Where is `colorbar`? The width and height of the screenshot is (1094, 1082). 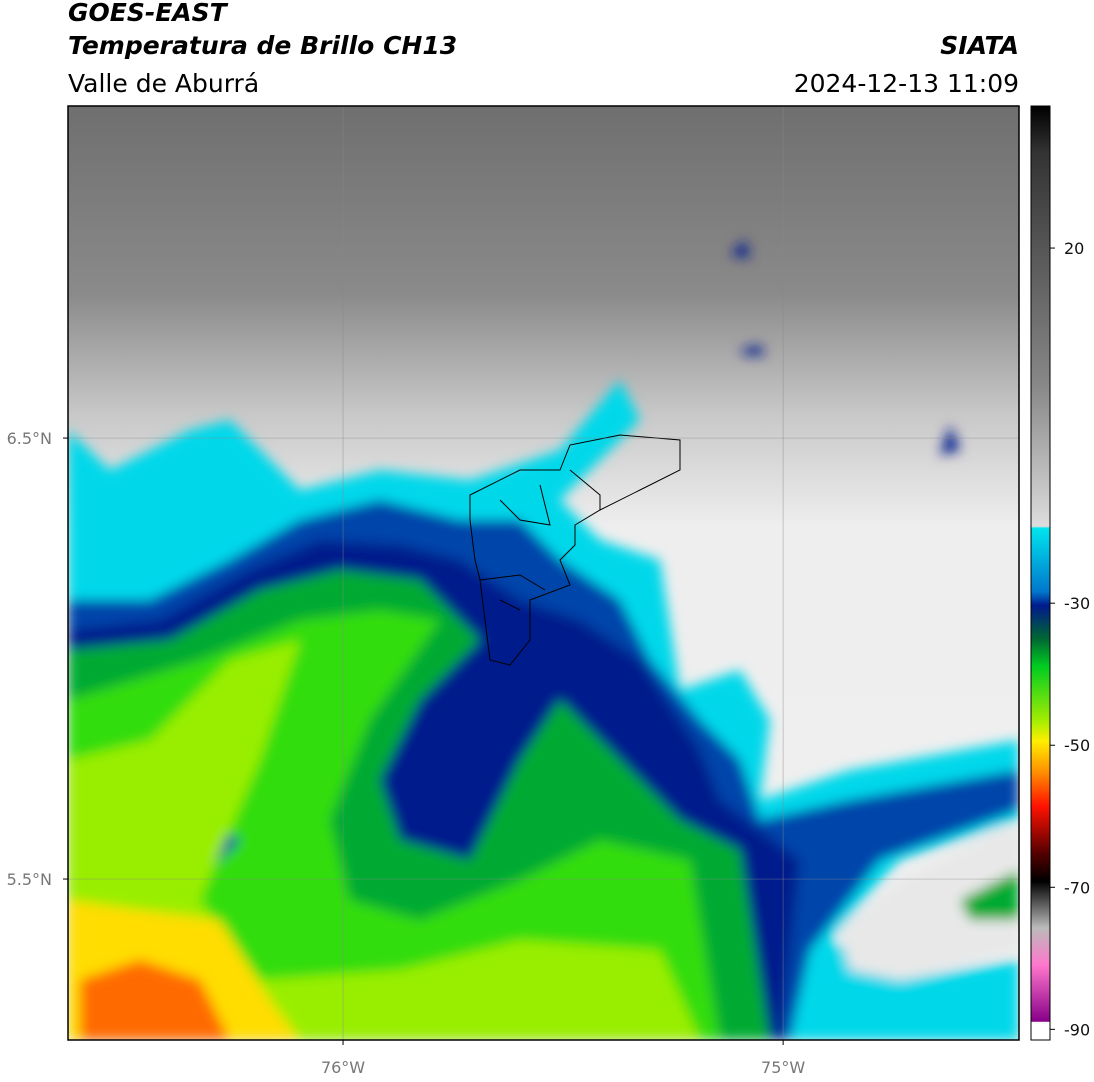 colorbar is located at coordinates (1040, 573).